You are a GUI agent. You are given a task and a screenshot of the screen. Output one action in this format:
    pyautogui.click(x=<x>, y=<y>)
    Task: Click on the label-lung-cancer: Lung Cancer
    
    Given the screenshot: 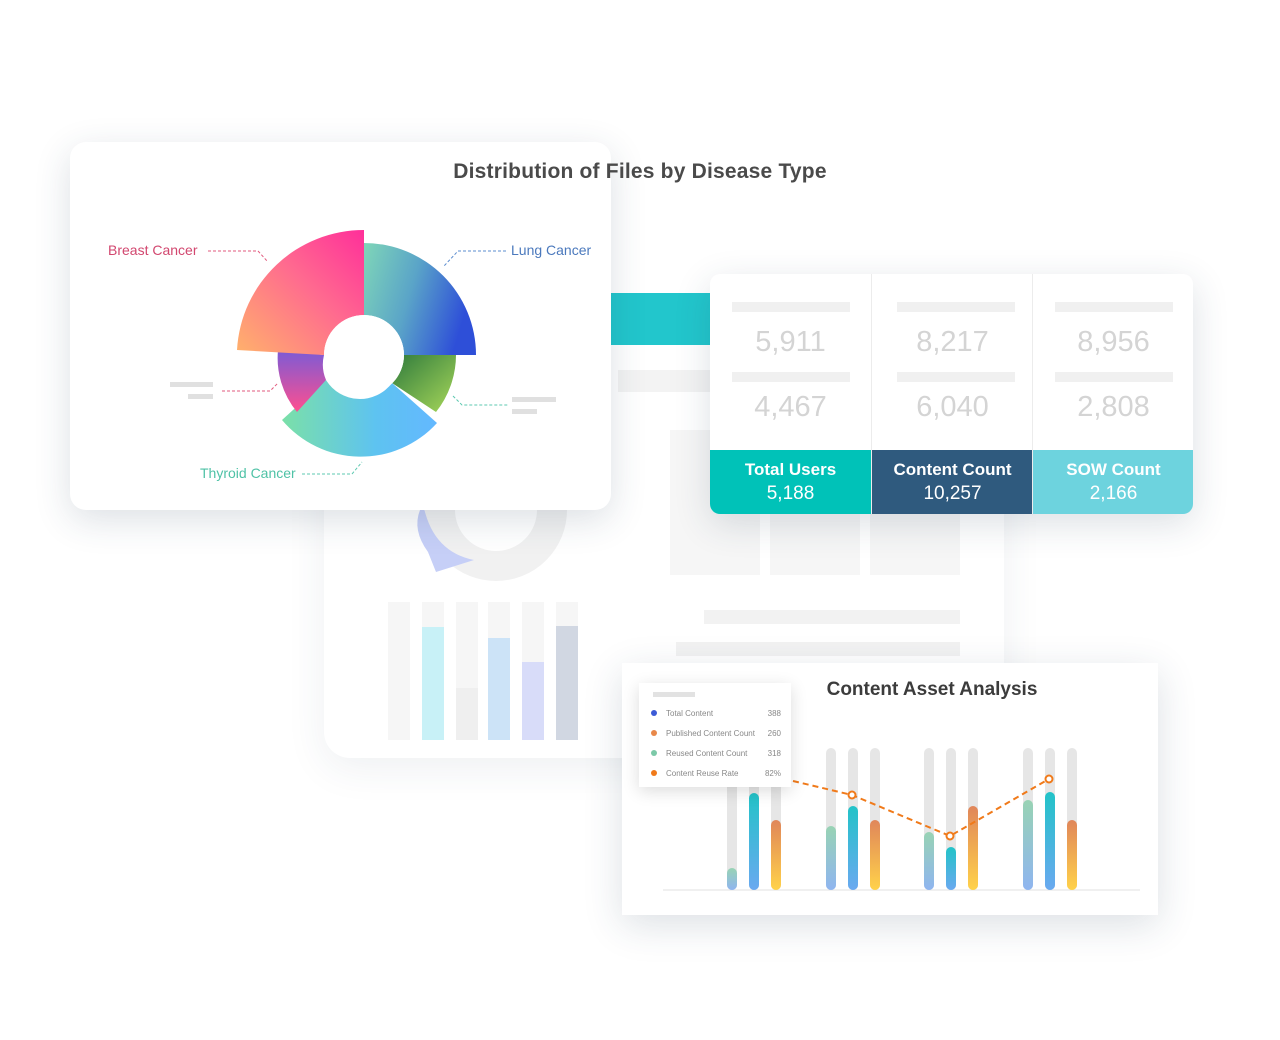 What is the action you would take?
    pyautogui.click(x=551, y=250)
    